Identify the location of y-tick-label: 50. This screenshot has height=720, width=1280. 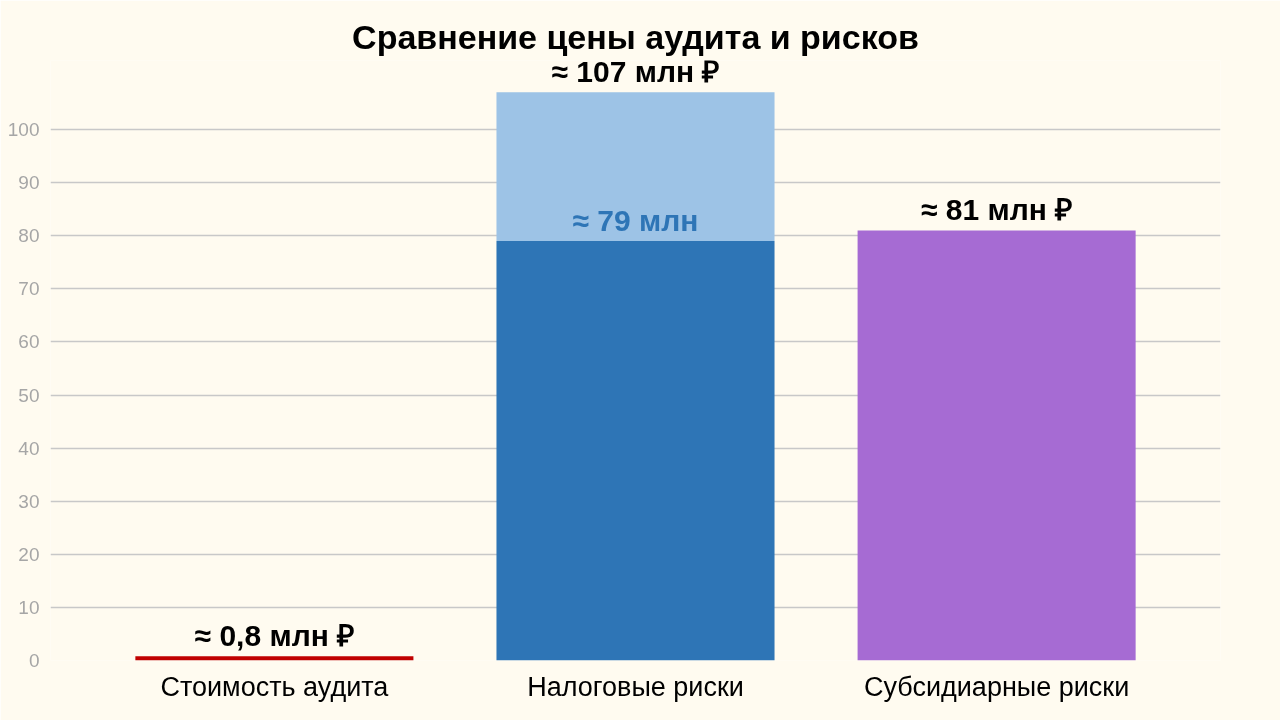
(29, 395).